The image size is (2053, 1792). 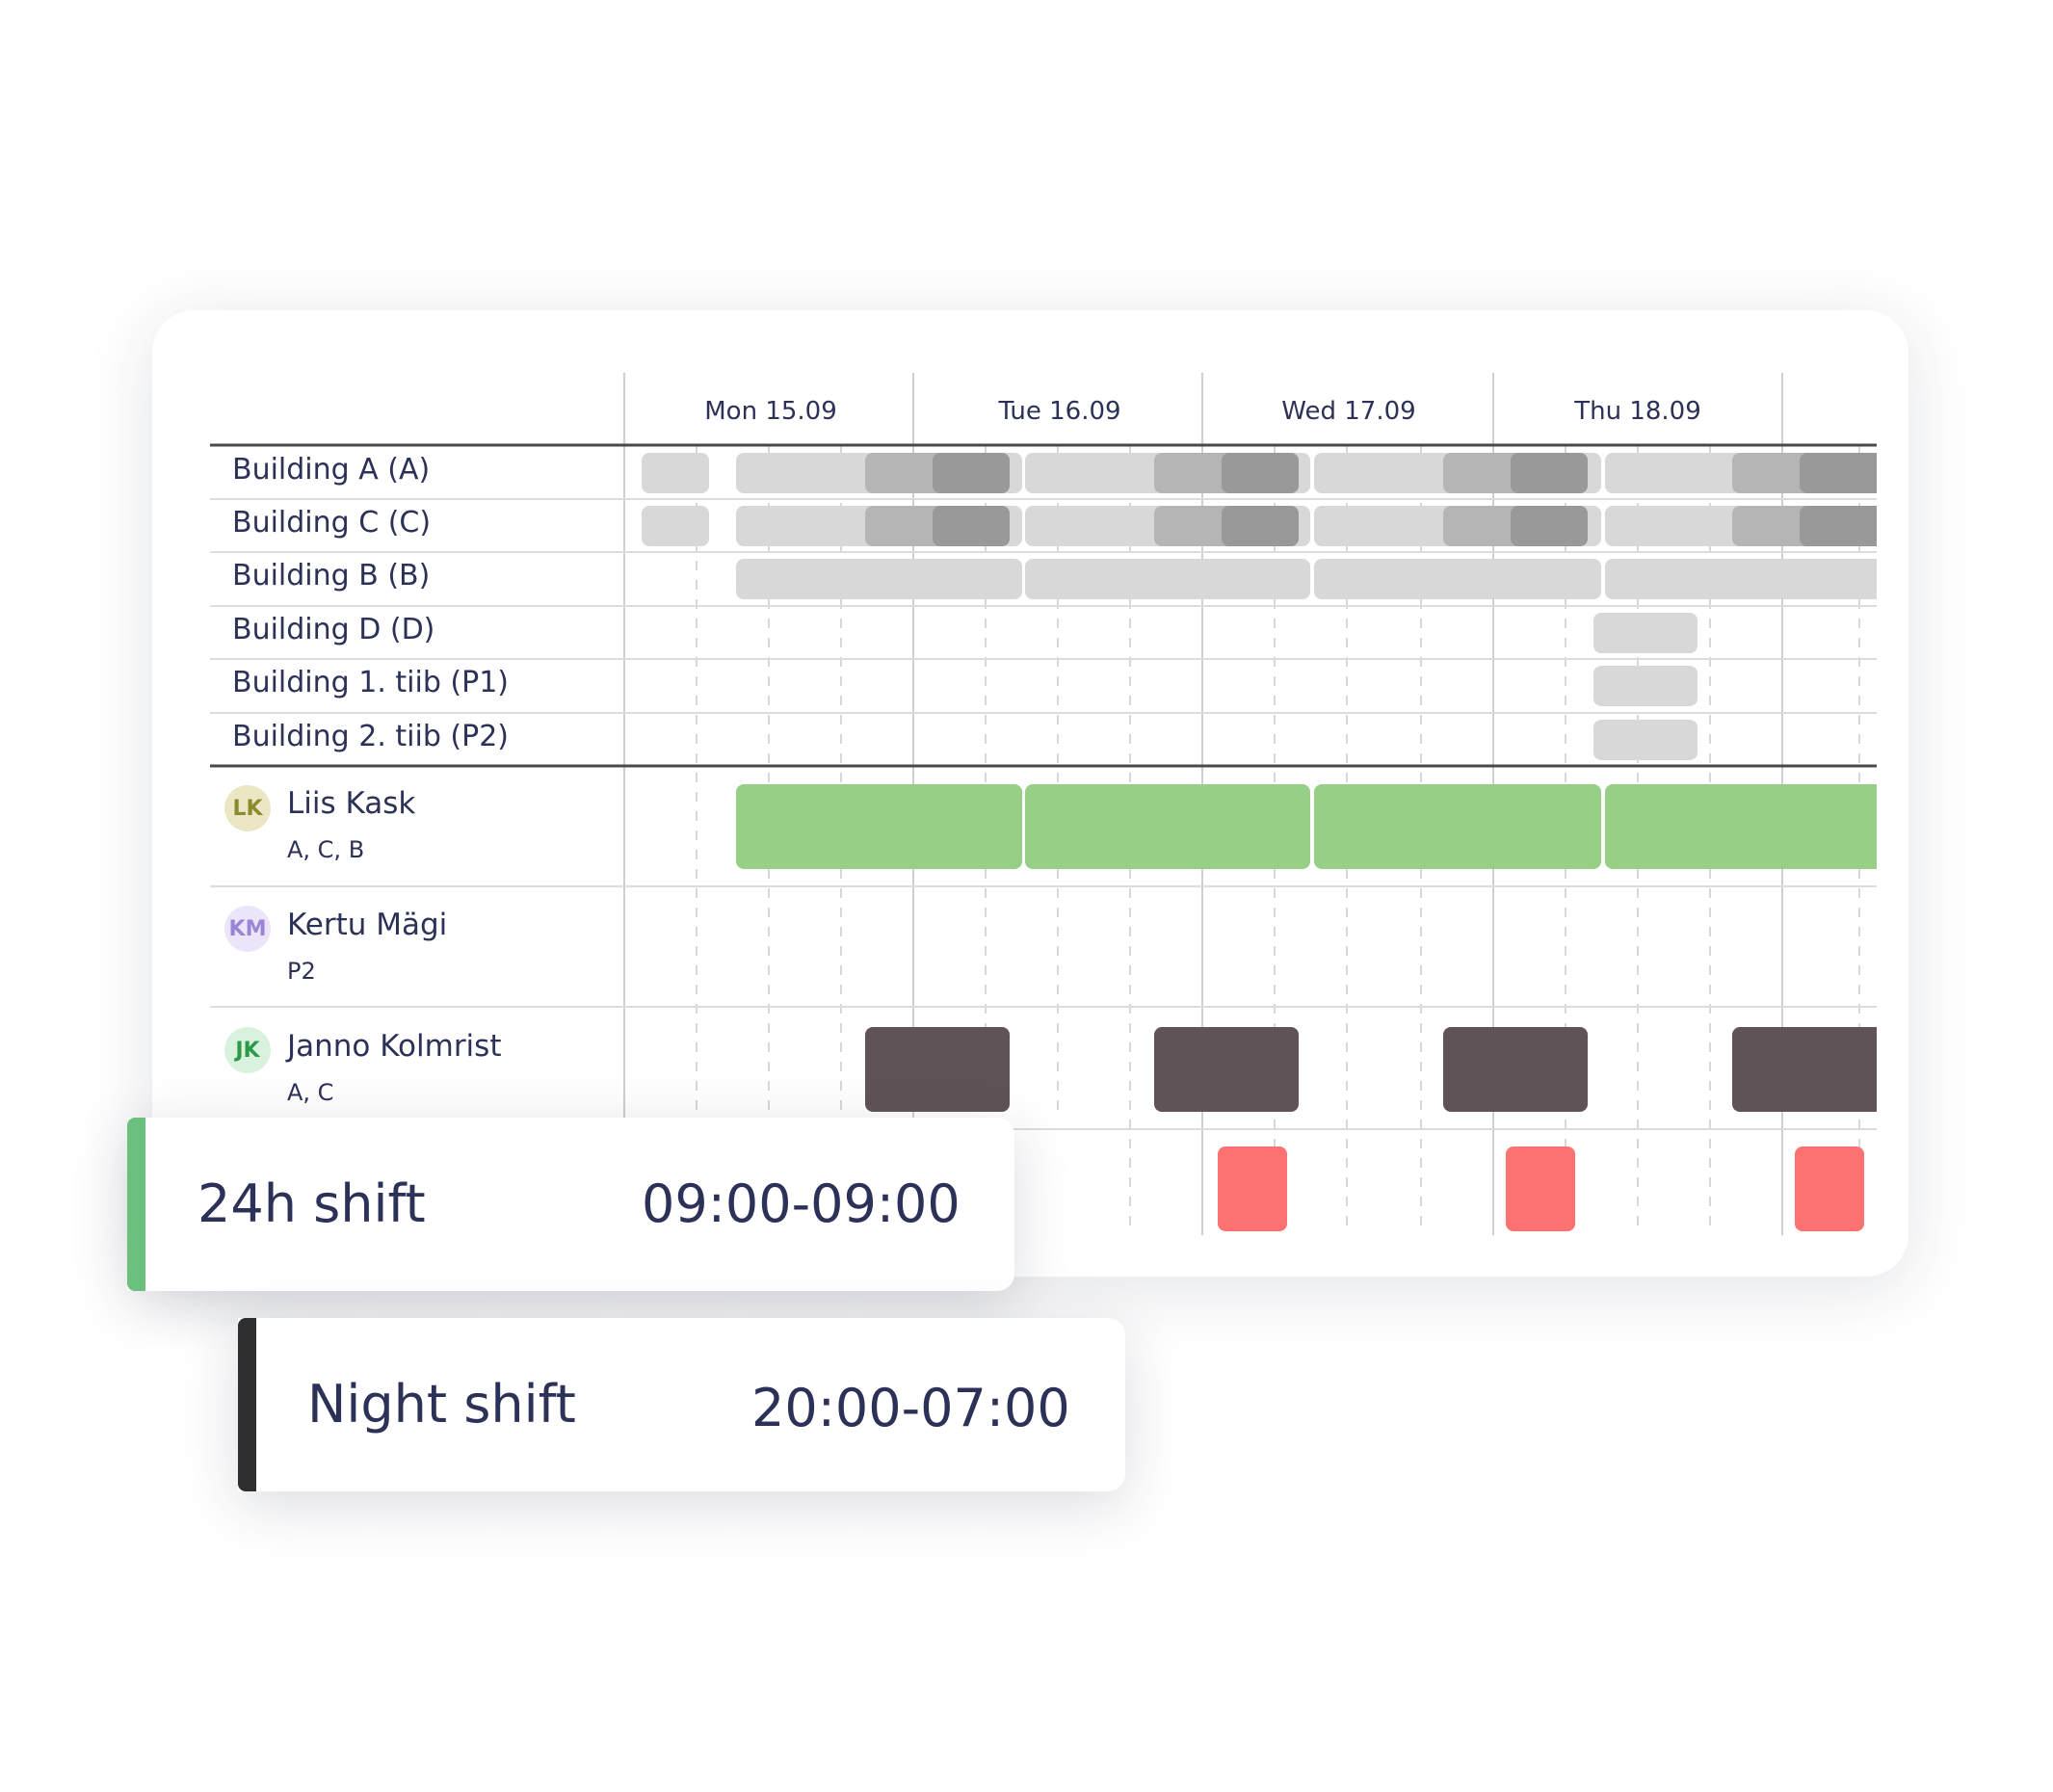 I want to click on shift-time: 20:00-07:00, so click(x=910, y=1408).